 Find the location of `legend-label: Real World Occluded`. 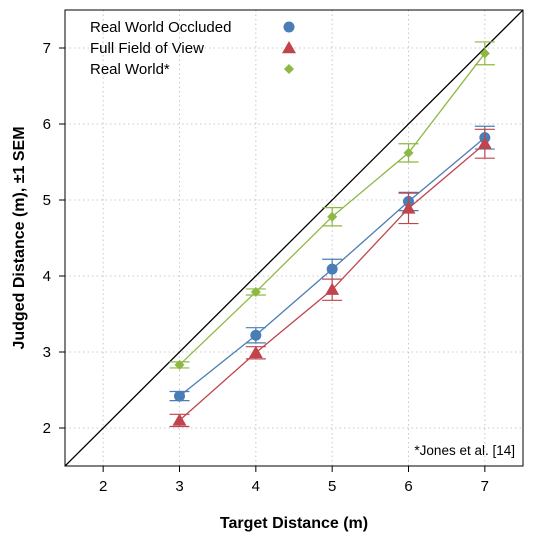

legend-label: Real World Occluded is located at coordinates (160, 27).